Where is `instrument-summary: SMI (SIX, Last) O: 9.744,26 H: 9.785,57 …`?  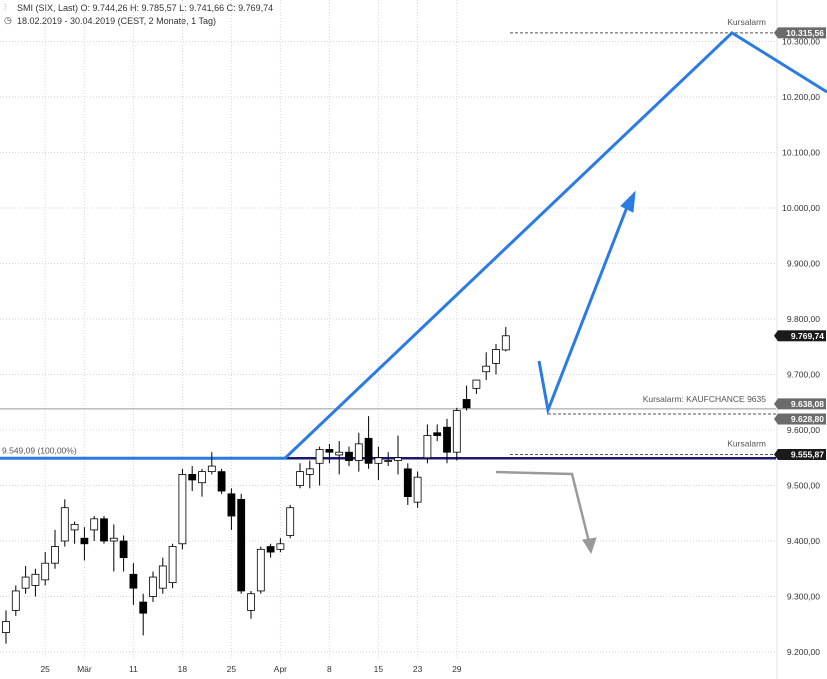 instrument-summary: SMI (SIX, Last) O: 9.744,26 H: 9.785,57 … is located at coordinates (145, 7).